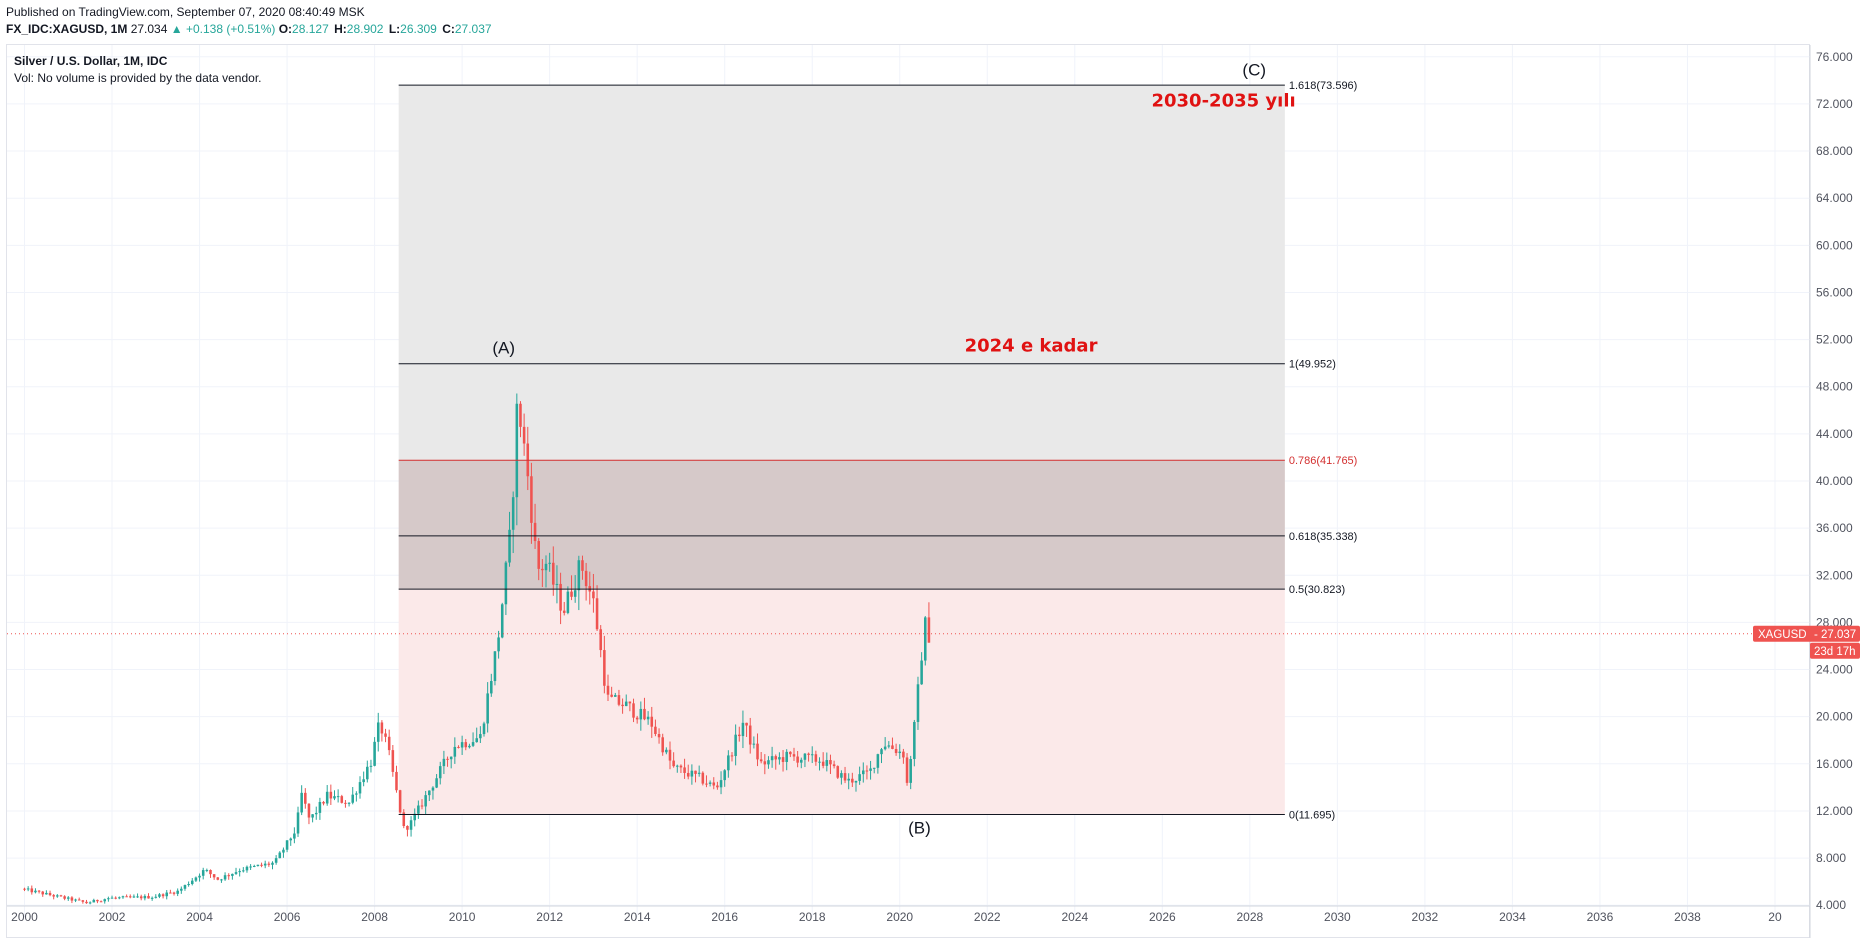 The width and height of the screenshot is (1876, 943). What do you see at coordinates (503, 348) in the screenshot?
I see `wave-label: (A)` at bounding box center [503, 348].